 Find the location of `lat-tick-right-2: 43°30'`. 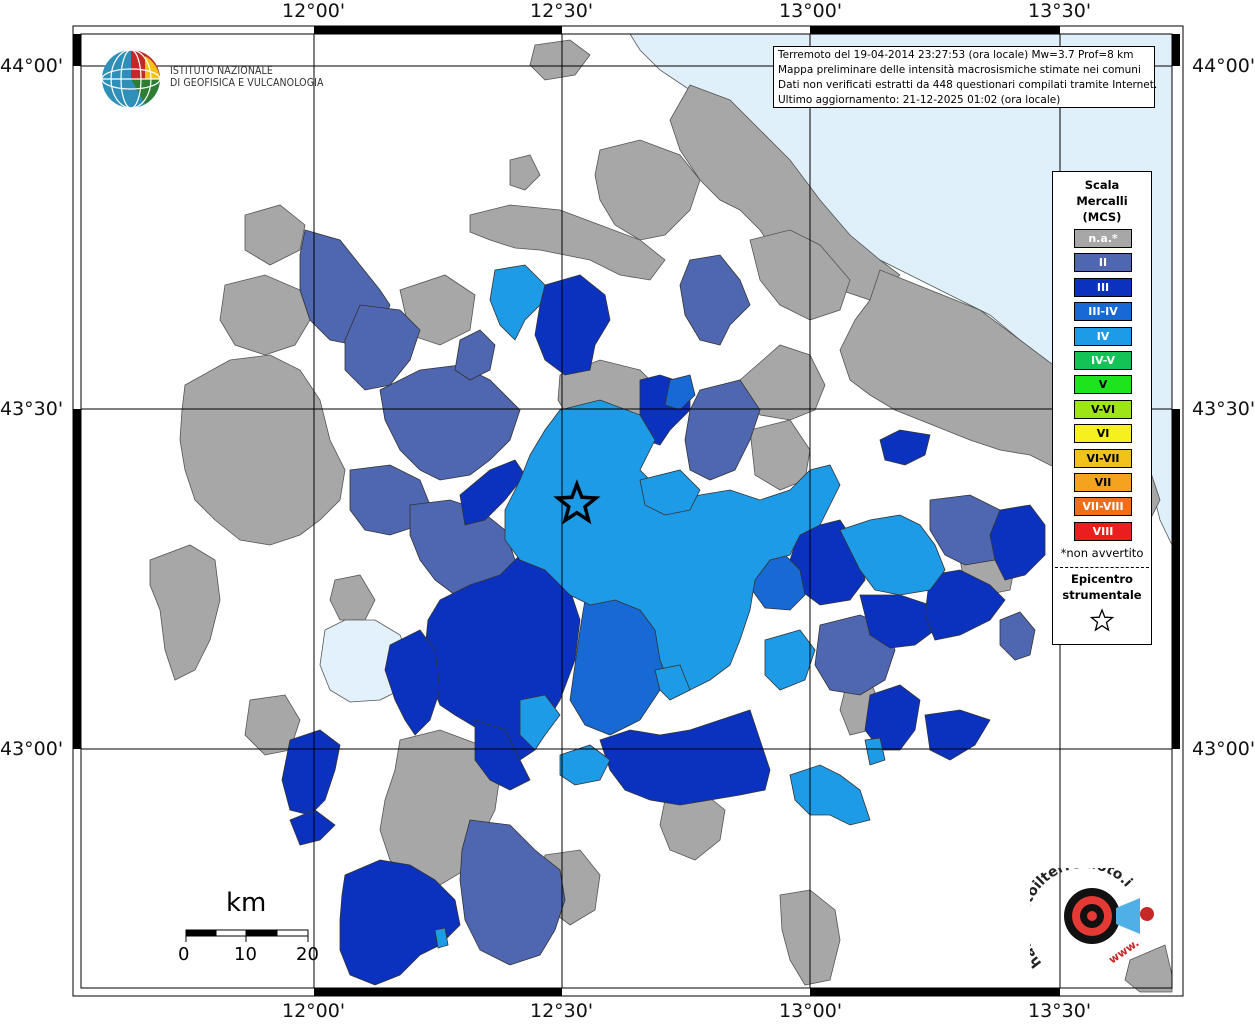

lat-tick-right-2: 43°30' is located at coordinates (1223, 409).